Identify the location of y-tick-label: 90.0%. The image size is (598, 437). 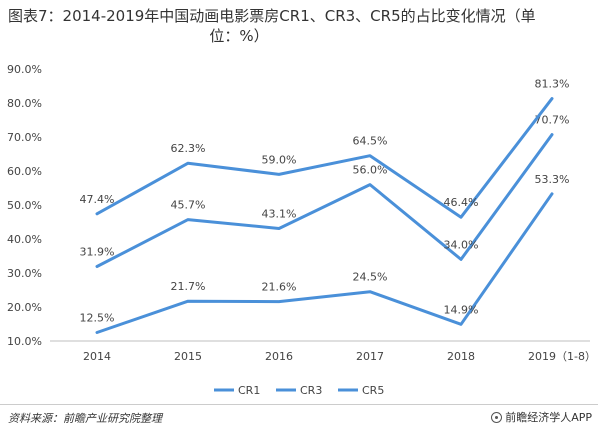
(24, 69).